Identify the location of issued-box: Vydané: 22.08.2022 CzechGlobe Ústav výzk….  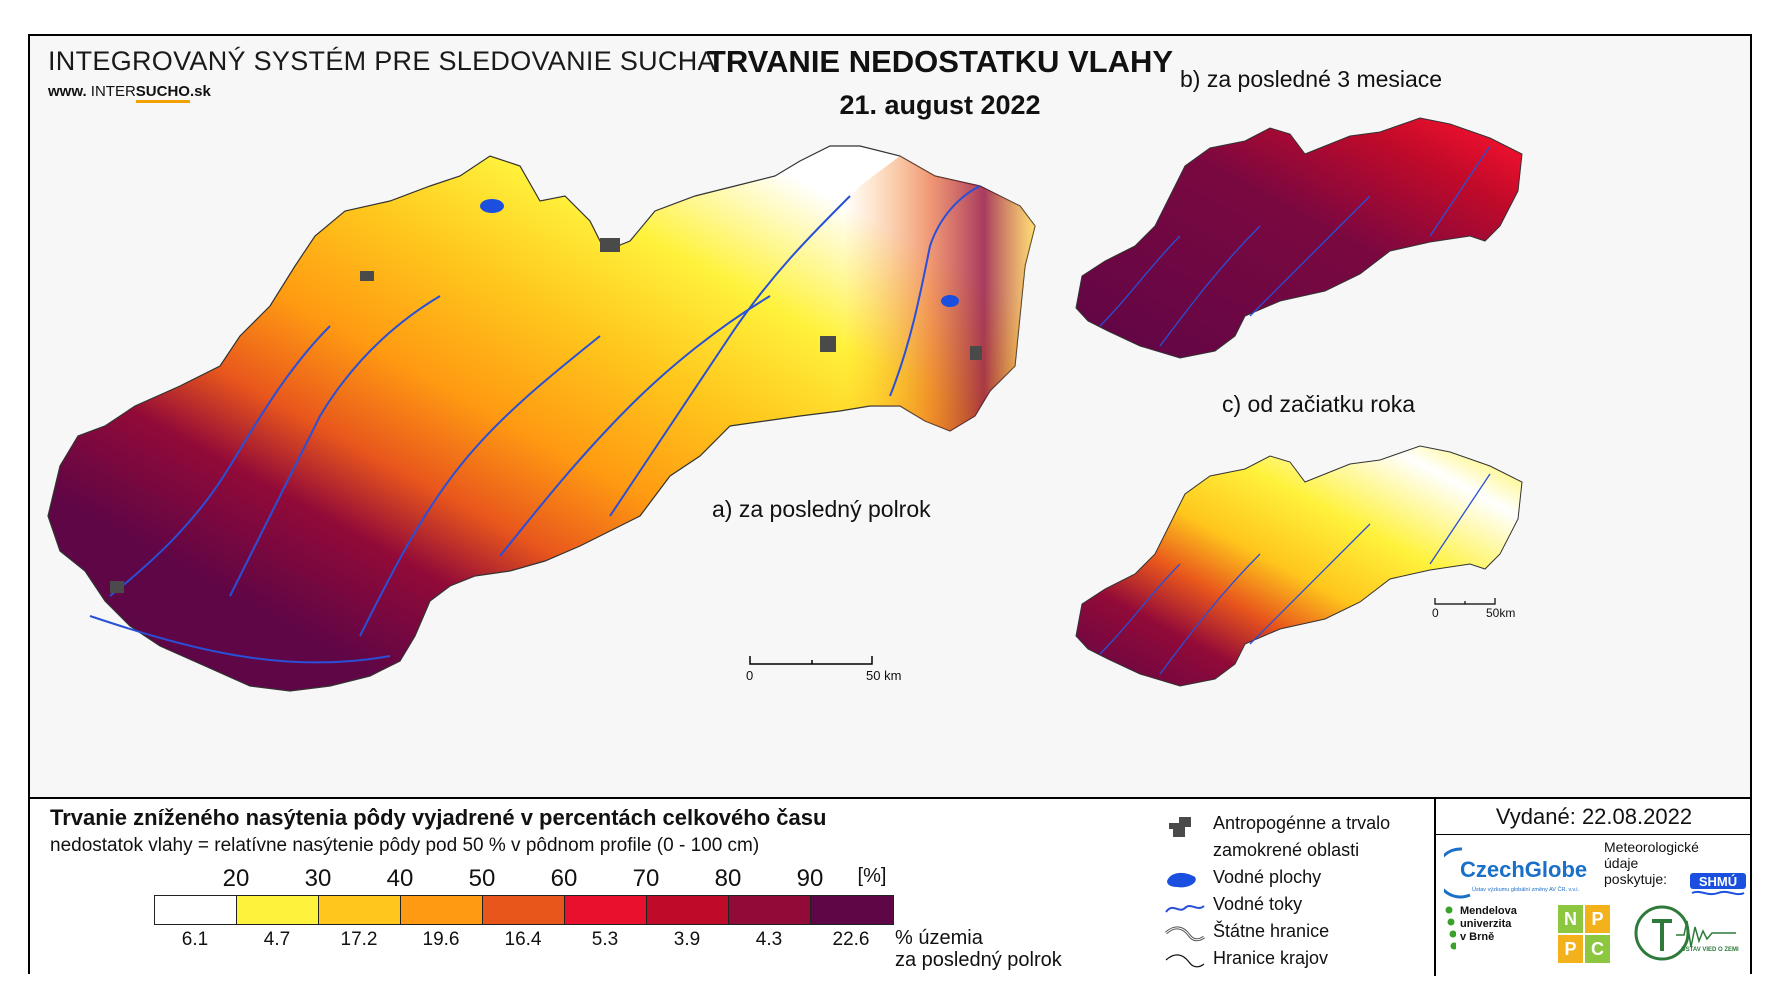
(1593, 887).